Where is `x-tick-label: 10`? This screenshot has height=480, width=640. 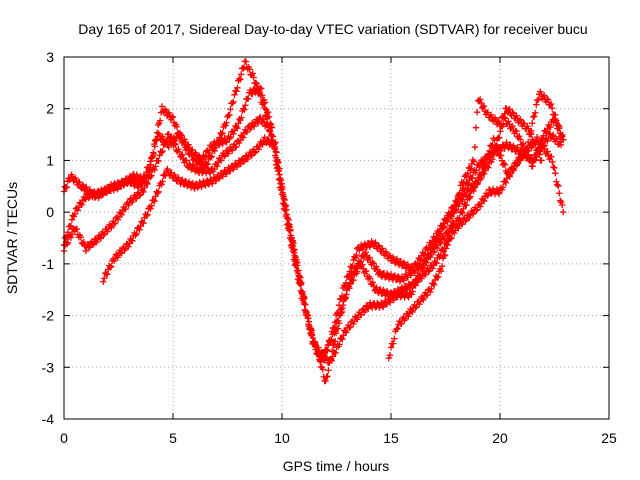
x-tick-label: 10 is located at coordinates (282, 438).